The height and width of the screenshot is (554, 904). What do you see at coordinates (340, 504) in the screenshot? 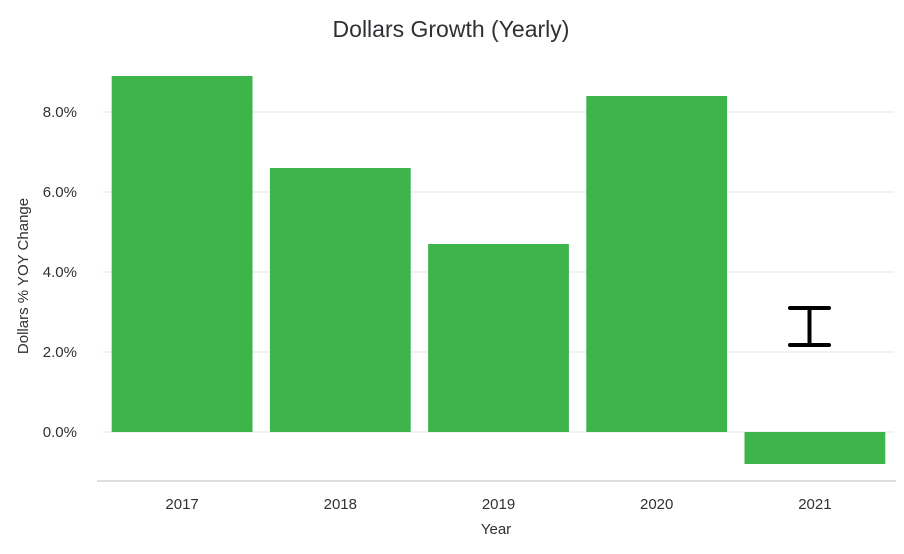
I see `x-tick-label: 2018` at bounding box center [340, 504].